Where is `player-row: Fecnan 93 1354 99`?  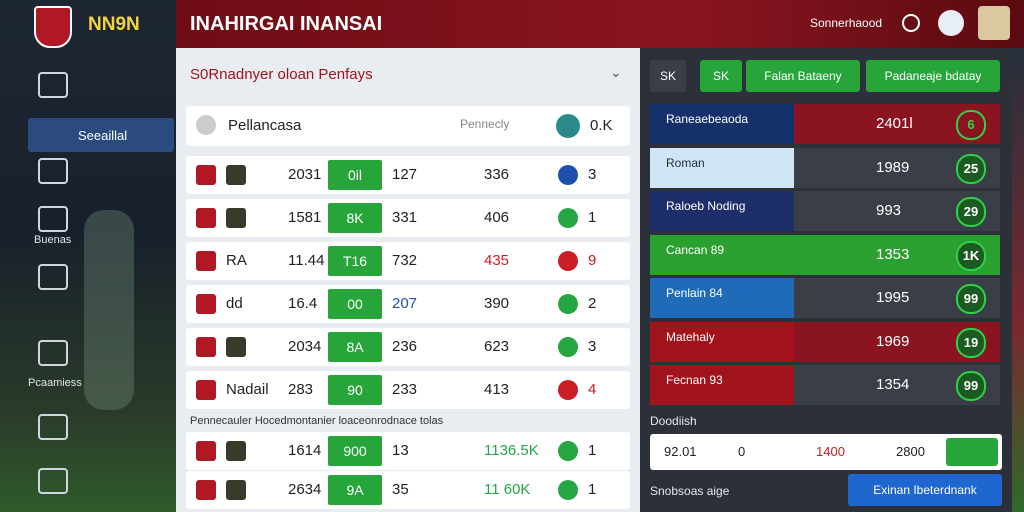
player-row: Fecnan 93 1354 99 is located at coordinates (825, 385).